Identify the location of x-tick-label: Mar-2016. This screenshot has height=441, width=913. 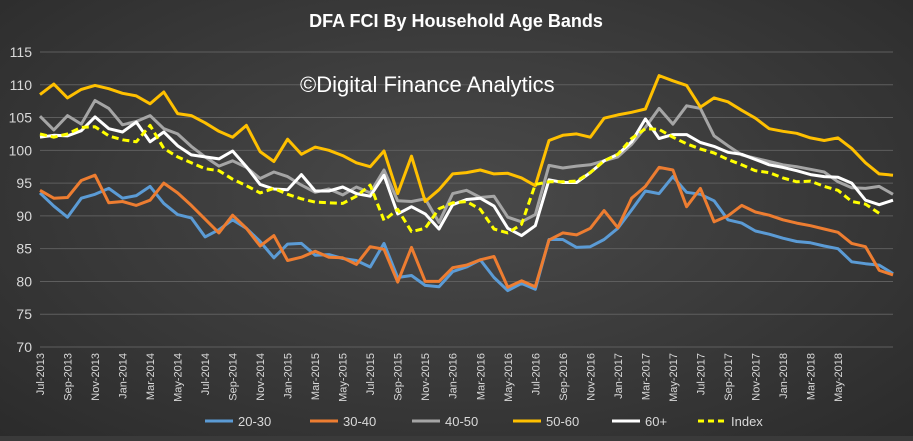
(481, 376).